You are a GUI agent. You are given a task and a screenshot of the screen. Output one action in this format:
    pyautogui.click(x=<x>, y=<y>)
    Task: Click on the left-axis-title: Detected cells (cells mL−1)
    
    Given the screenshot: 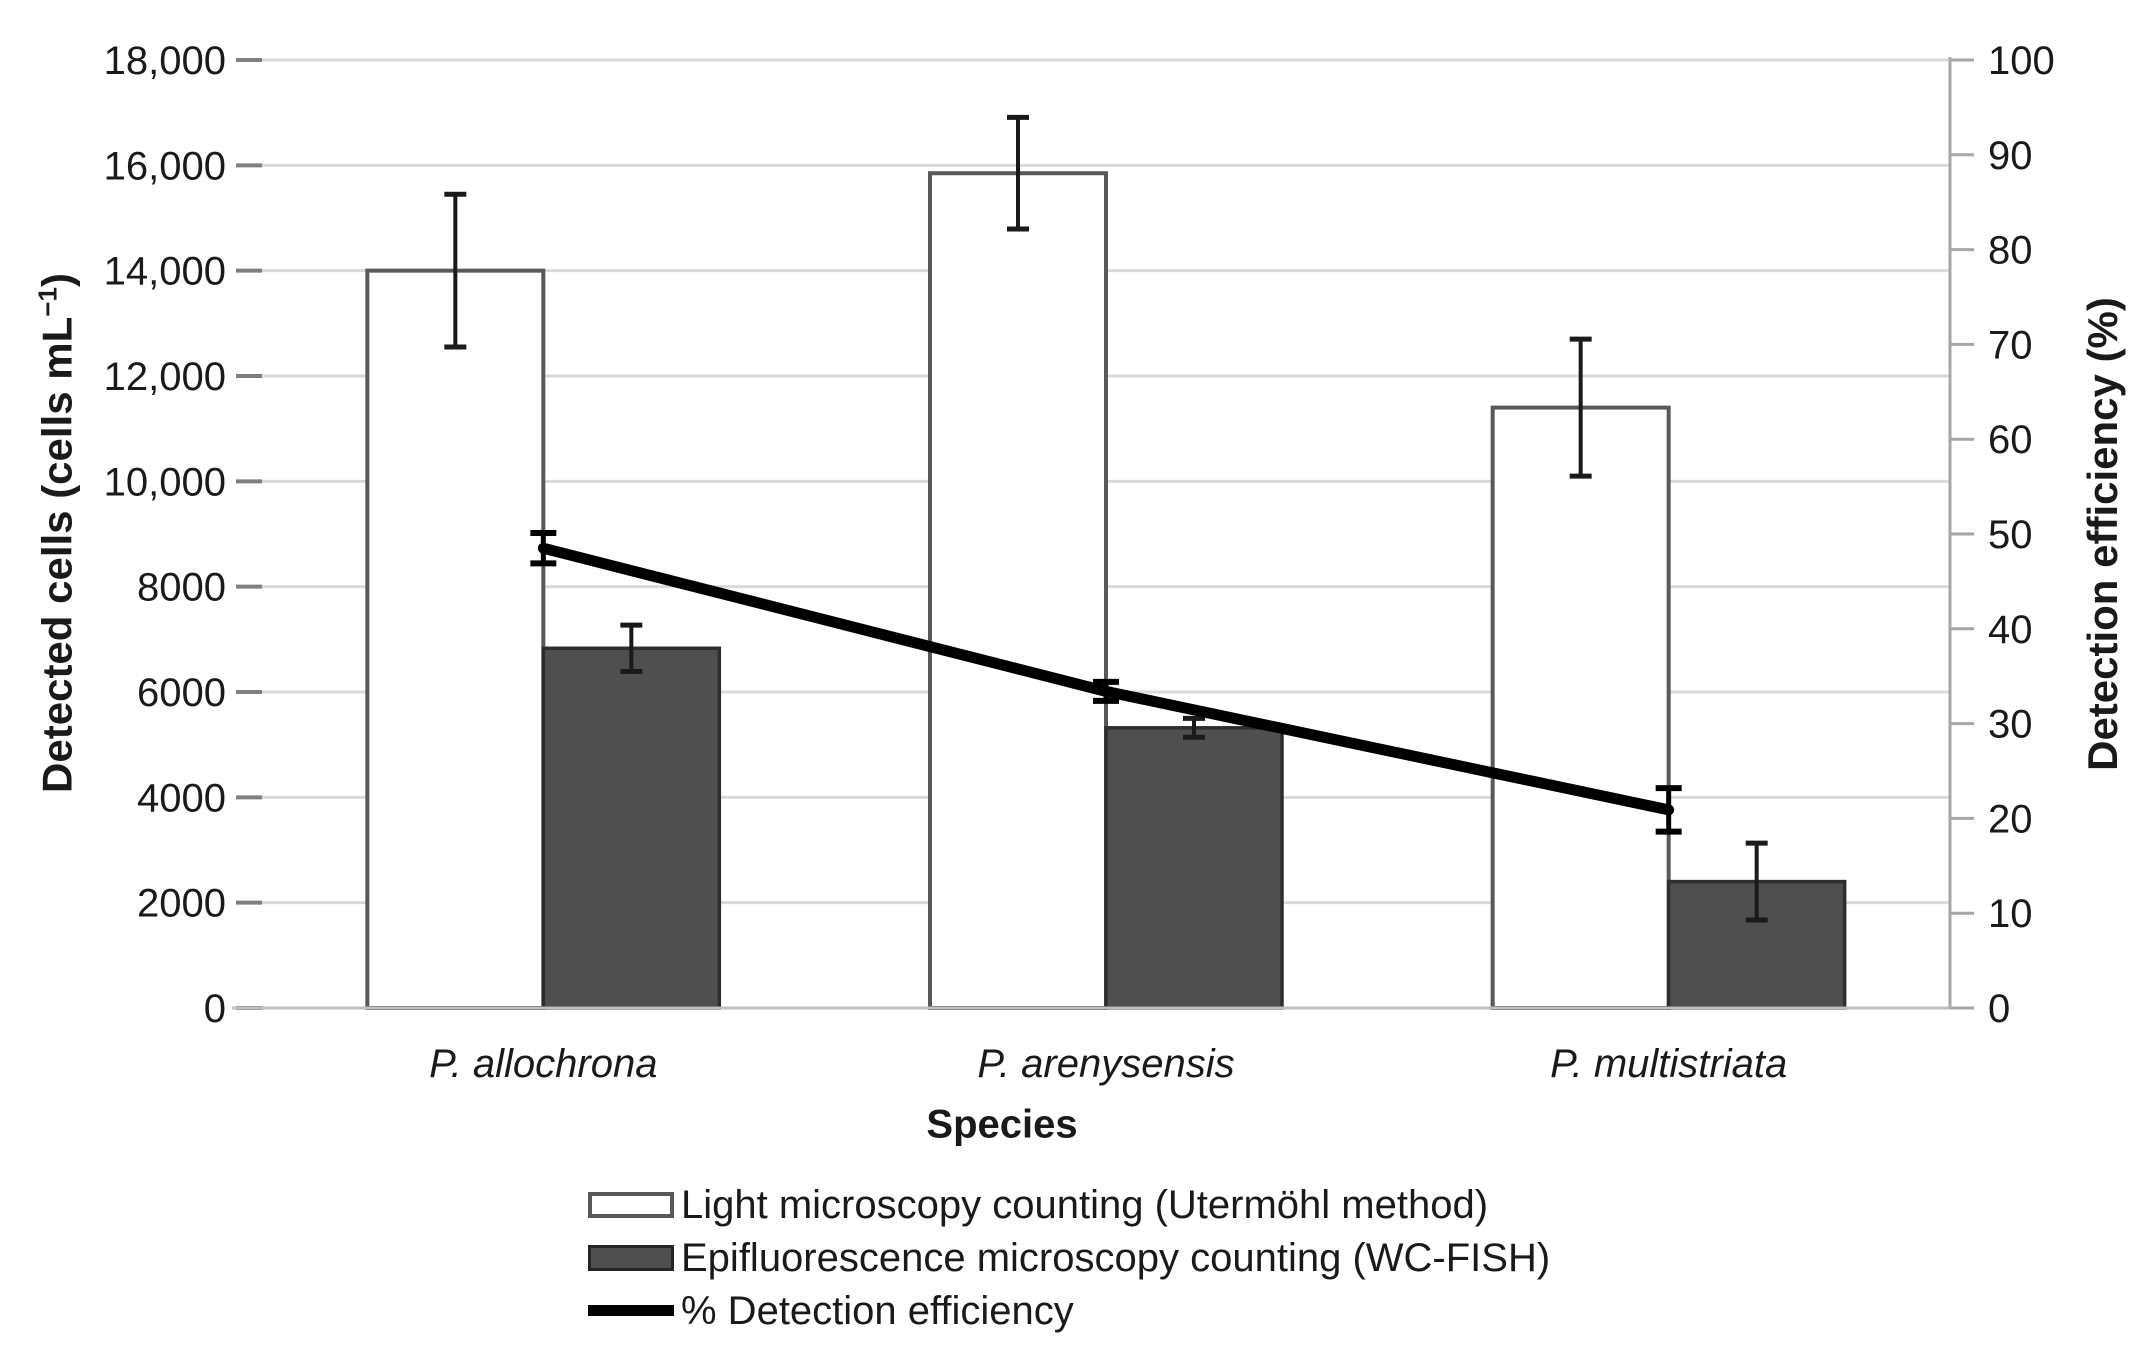 What is the action you would take?
    pyautogui.click(x=57, y=533)
    